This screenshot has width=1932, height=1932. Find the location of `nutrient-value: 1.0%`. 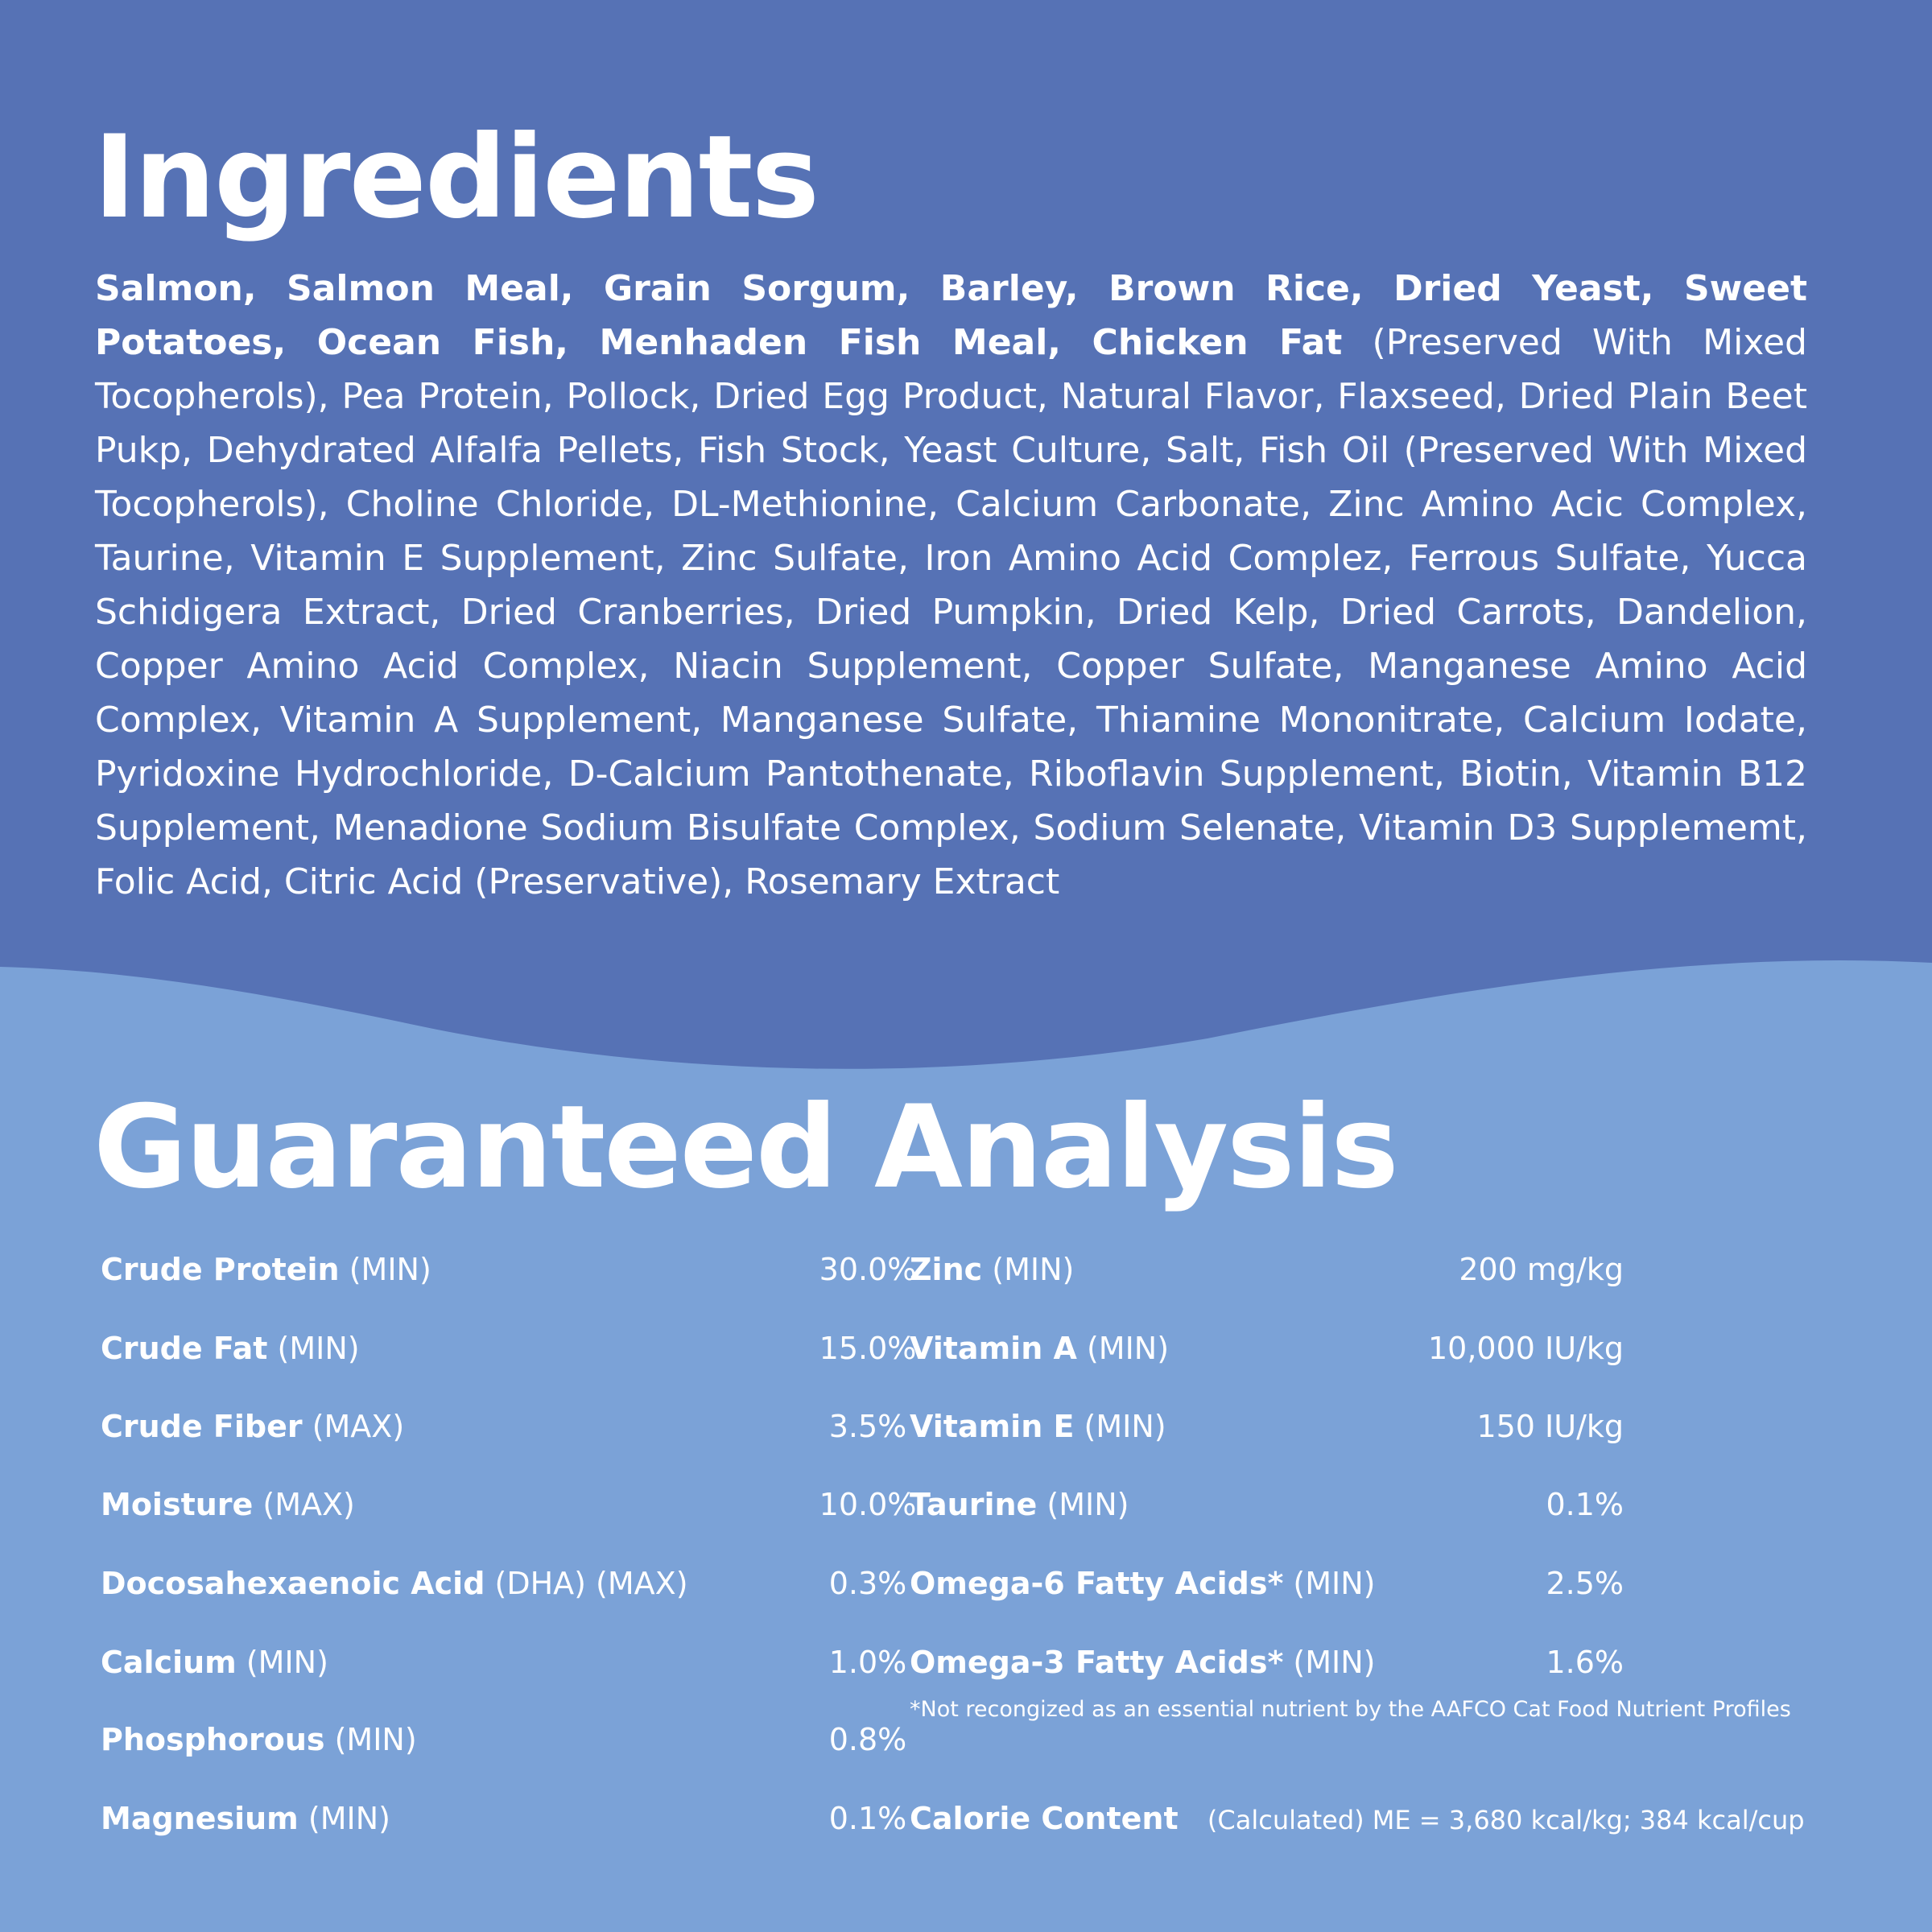

nutrient-value: 1.0% is located at coordinates (867, 1662).